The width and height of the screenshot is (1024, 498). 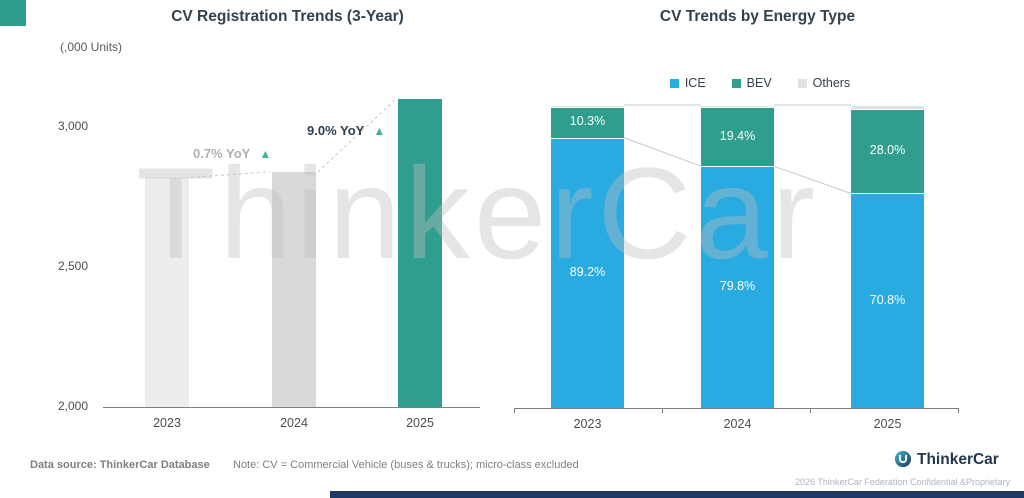 What do you see at coordinates (287, 16) in the screenshot?
I see `left-chart-title: CV Registration Trends (3-Year)` at bounding box center [287, 16].